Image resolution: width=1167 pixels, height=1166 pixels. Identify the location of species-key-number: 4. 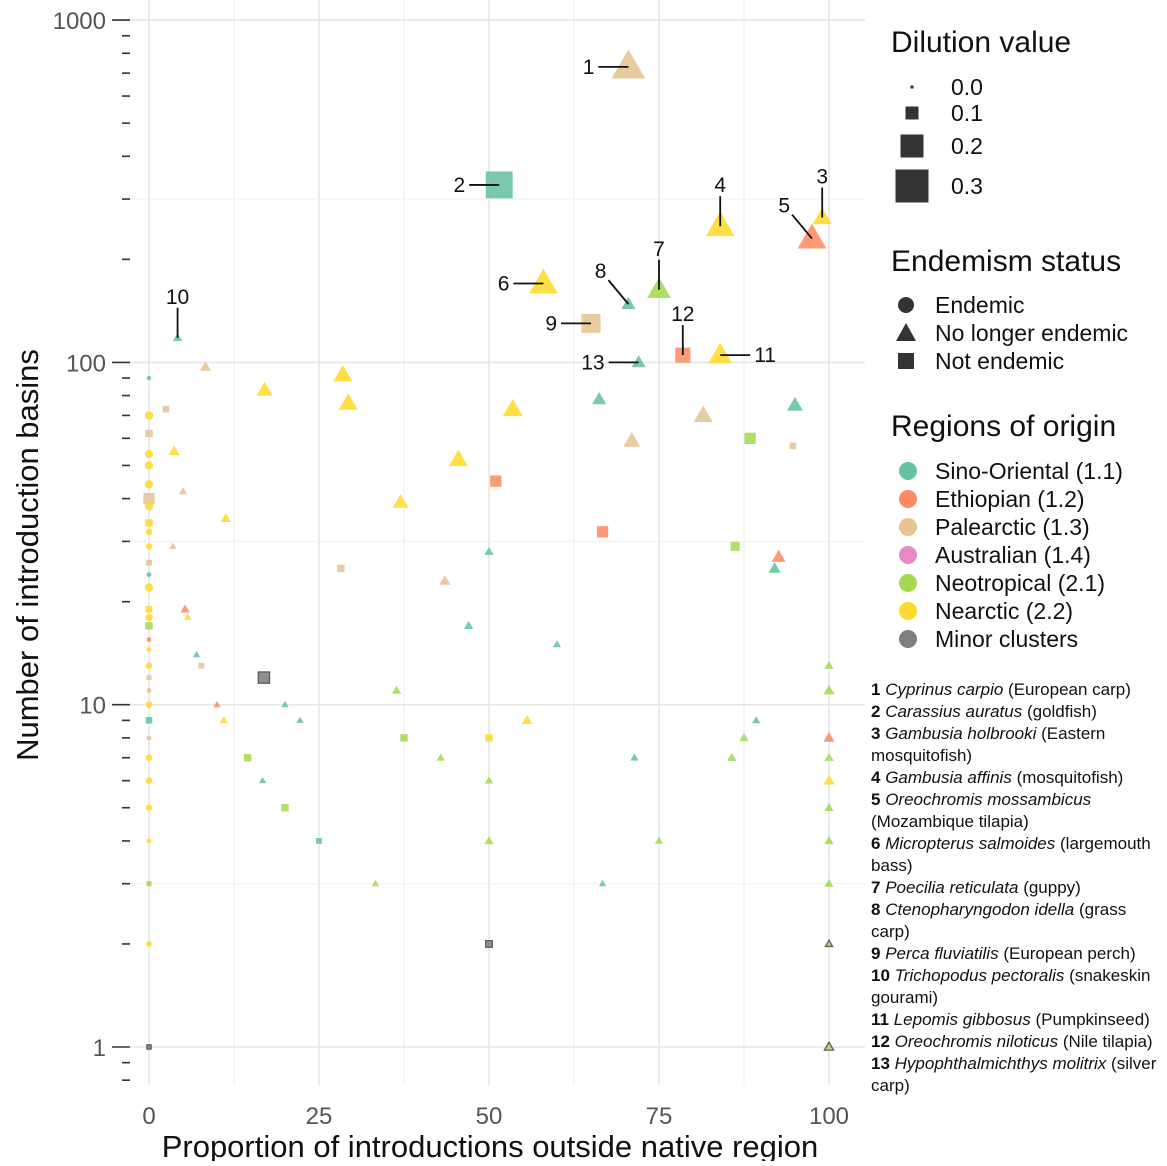
(876, 777).